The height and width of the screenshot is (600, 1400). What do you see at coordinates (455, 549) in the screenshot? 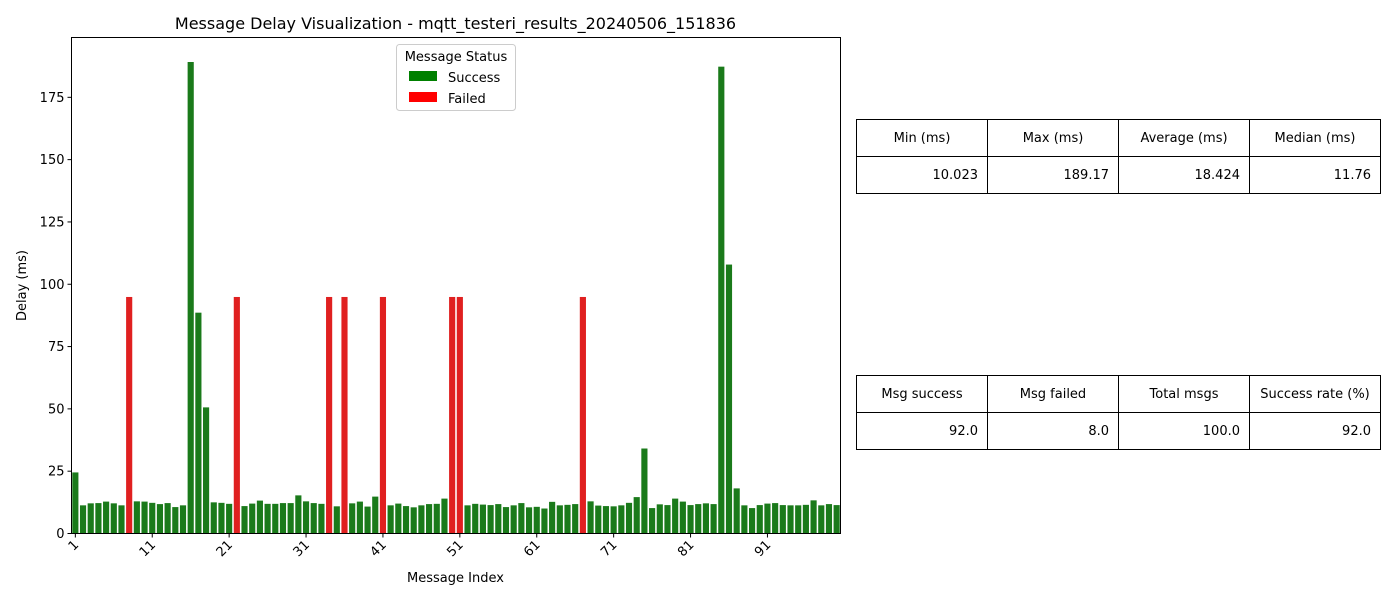
I see `x-tick-label: 51` at bounding box center [455, 549].